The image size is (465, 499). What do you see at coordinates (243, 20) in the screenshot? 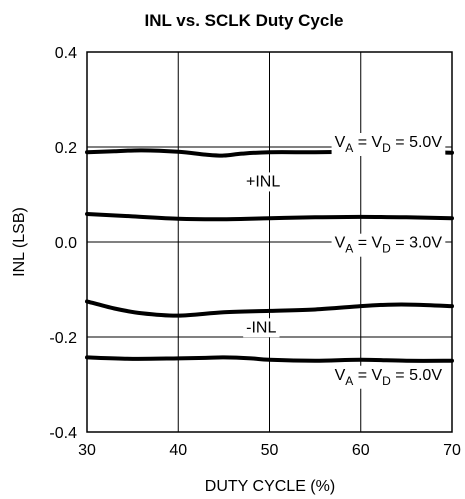
I see `chart-title: INL vs. SCLK Duty Cycle` at bounding box center [243, 20].